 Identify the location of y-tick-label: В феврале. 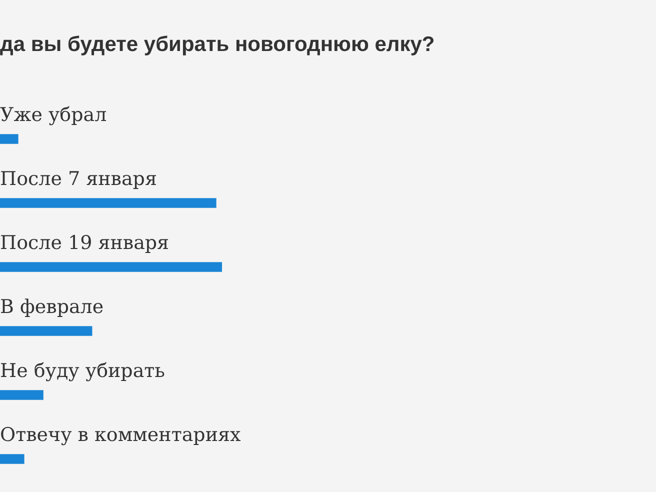
(52, 307).